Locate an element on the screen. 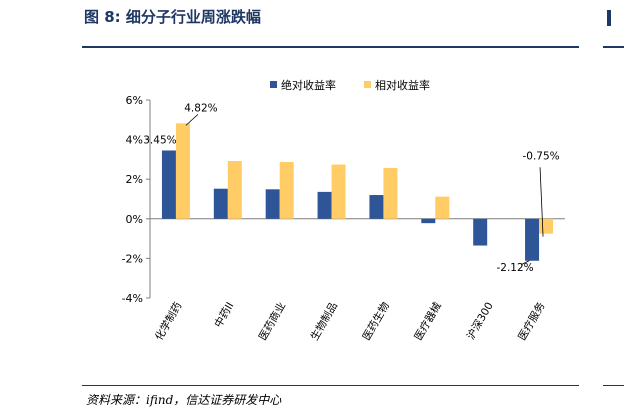 Image resolution: width=624 pixels, height=420 pixels. category-label: 化学制药 is located at coordinates (168, 321).